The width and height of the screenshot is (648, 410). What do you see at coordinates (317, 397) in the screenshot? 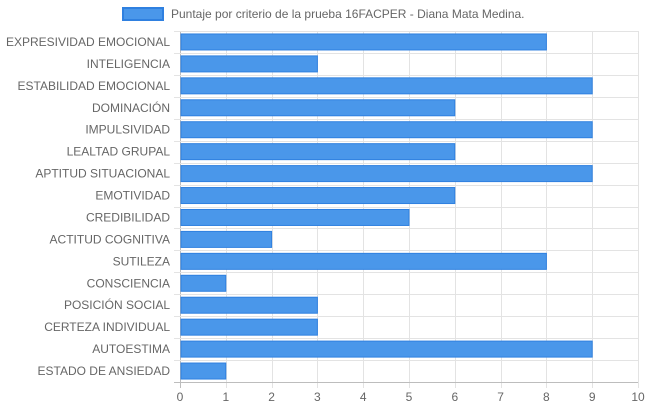
I see `x-tick-label: 3` at bounding box center [317, 397].